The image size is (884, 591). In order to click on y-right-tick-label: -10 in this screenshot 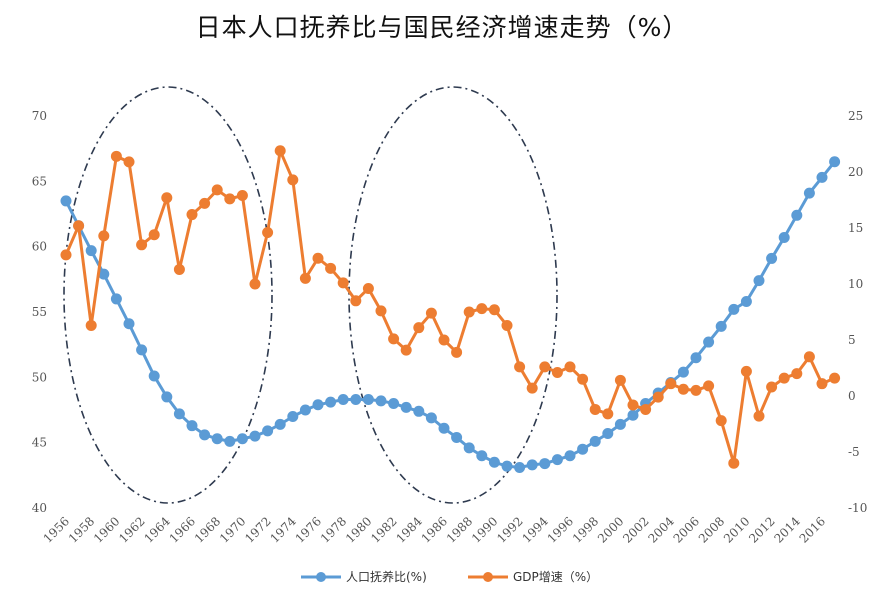, I will do `click(857, 508)`.